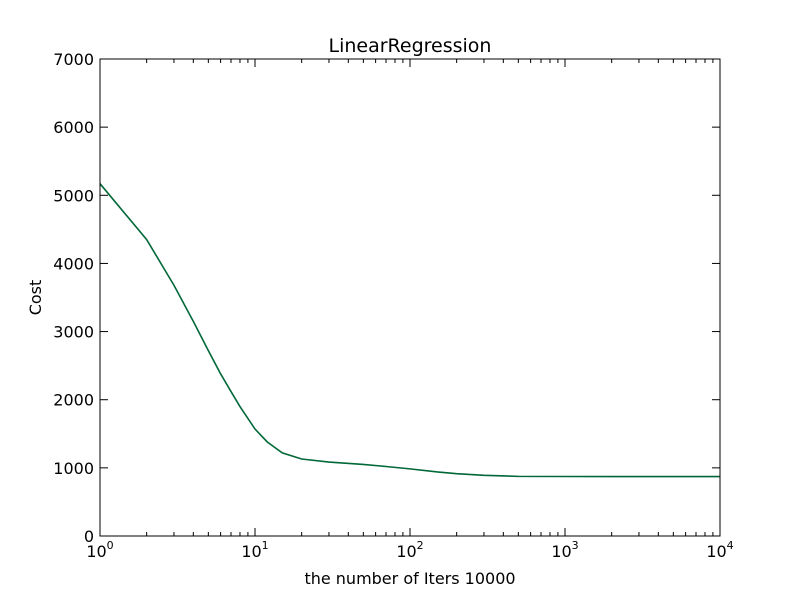  I want to click on x-tick-label: 10², so click(409, 550).